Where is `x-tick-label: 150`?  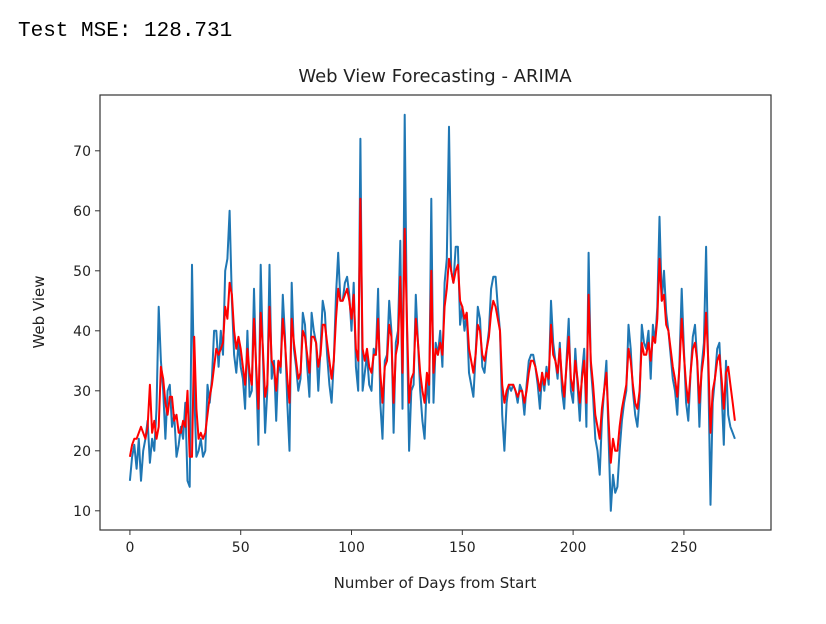
x-tick-label: 150 is located at coordinates (462, 548).